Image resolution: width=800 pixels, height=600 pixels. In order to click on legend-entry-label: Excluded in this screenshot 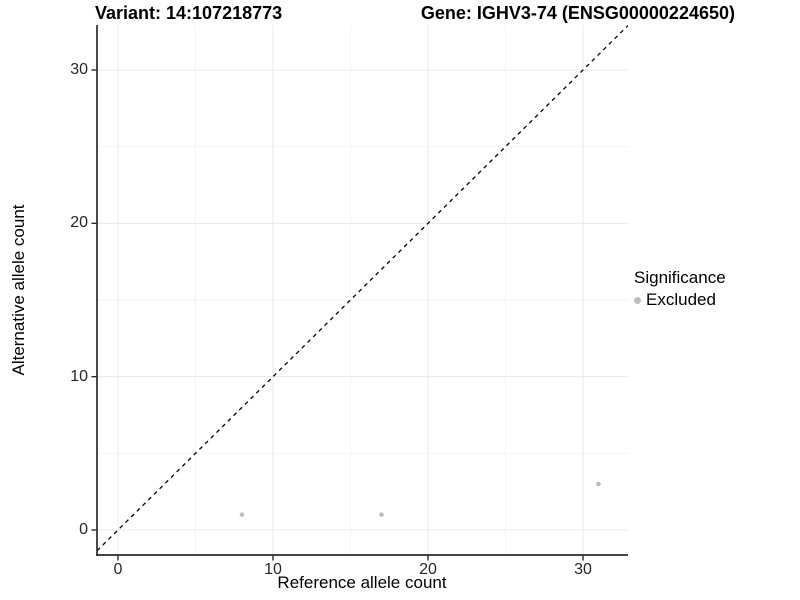, I will do `click(681, 299)`.